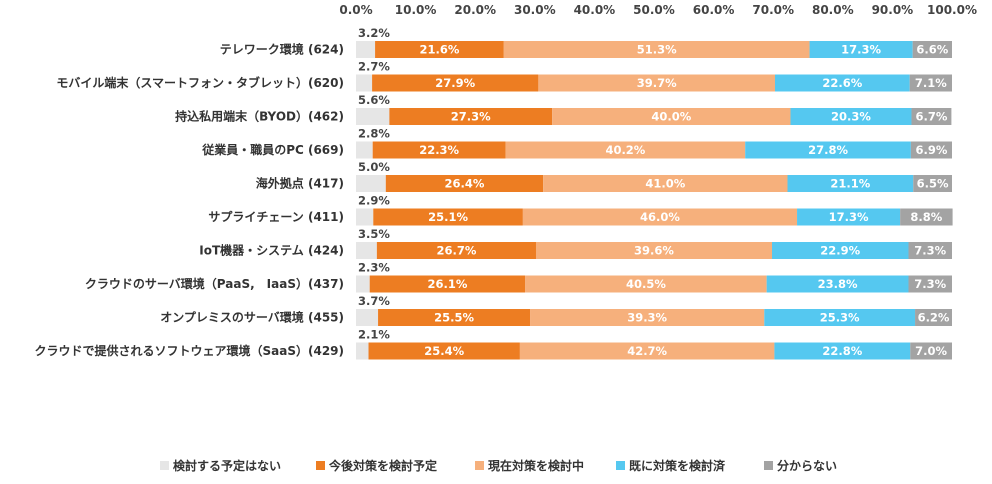 The width and height of the screenshot is (992, 484). I want to click on x-tick-label: 90.0%, so click(893, 10).